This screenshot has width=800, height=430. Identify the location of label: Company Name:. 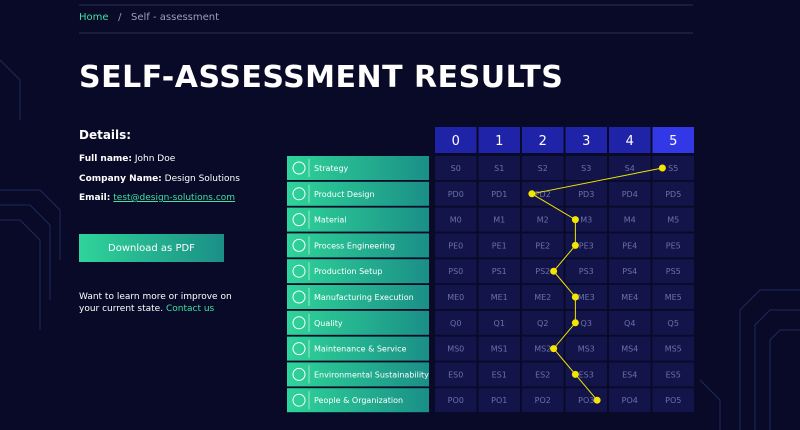
(120, 179).